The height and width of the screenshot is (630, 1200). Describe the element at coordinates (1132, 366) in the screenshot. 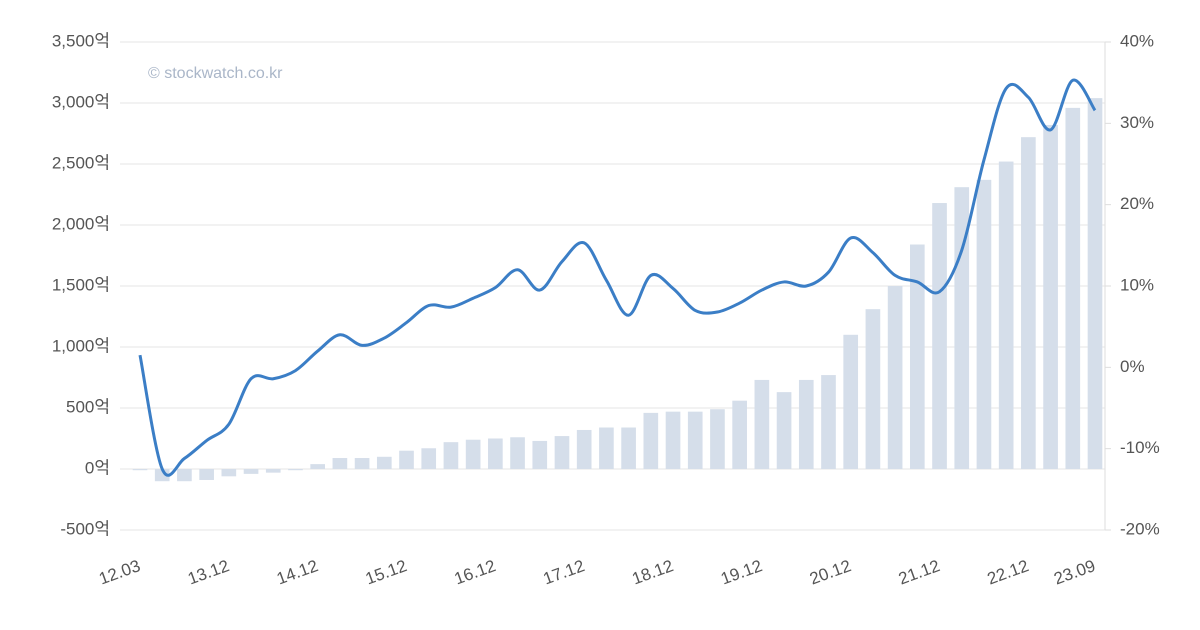

I see `y2-tick-label: 0%` at that location.